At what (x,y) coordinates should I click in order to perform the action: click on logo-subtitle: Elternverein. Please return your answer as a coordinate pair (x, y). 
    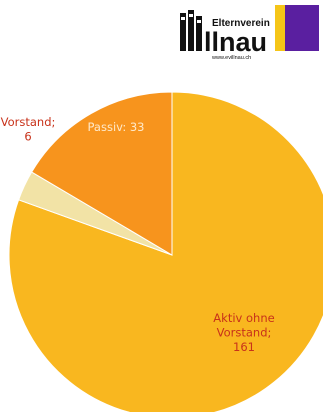
    Looking at the image, I should click on (241, 23).